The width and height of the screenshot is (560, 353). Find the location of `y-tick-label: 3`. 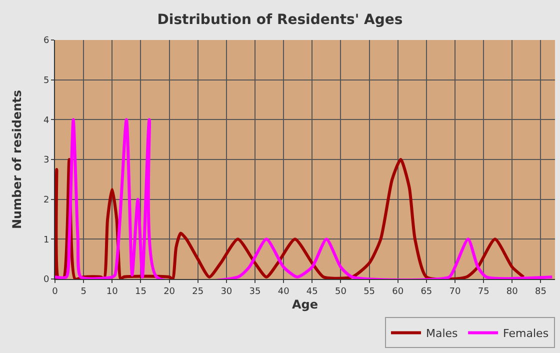

y-tick-label: 3 is located at coordinates (46, 161).